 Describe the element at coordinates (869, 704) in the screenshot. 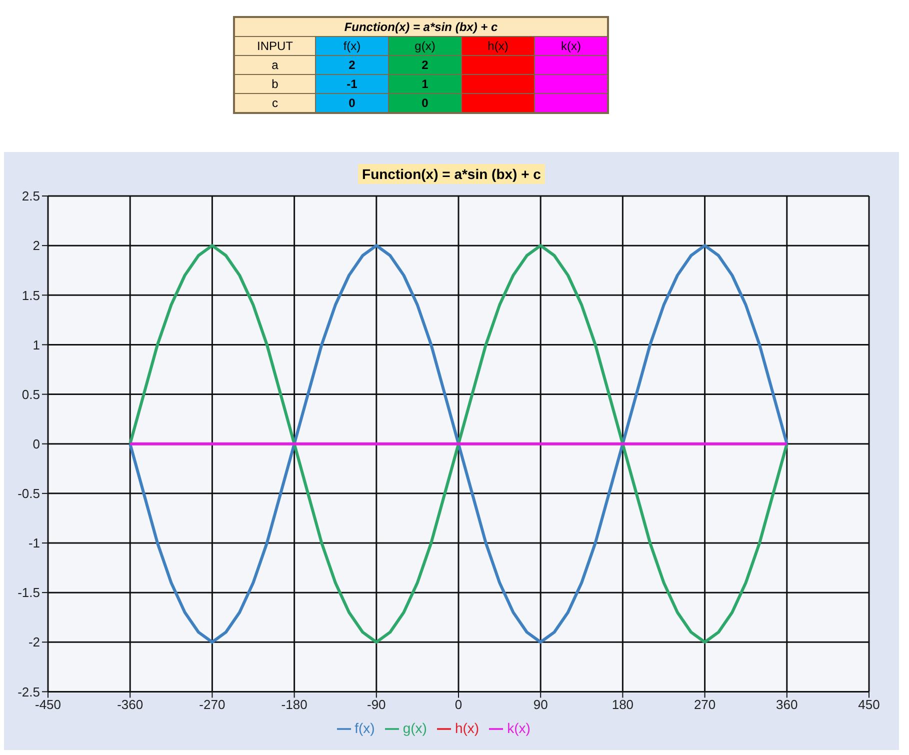

I see `x-tick-label: 450` at that location.